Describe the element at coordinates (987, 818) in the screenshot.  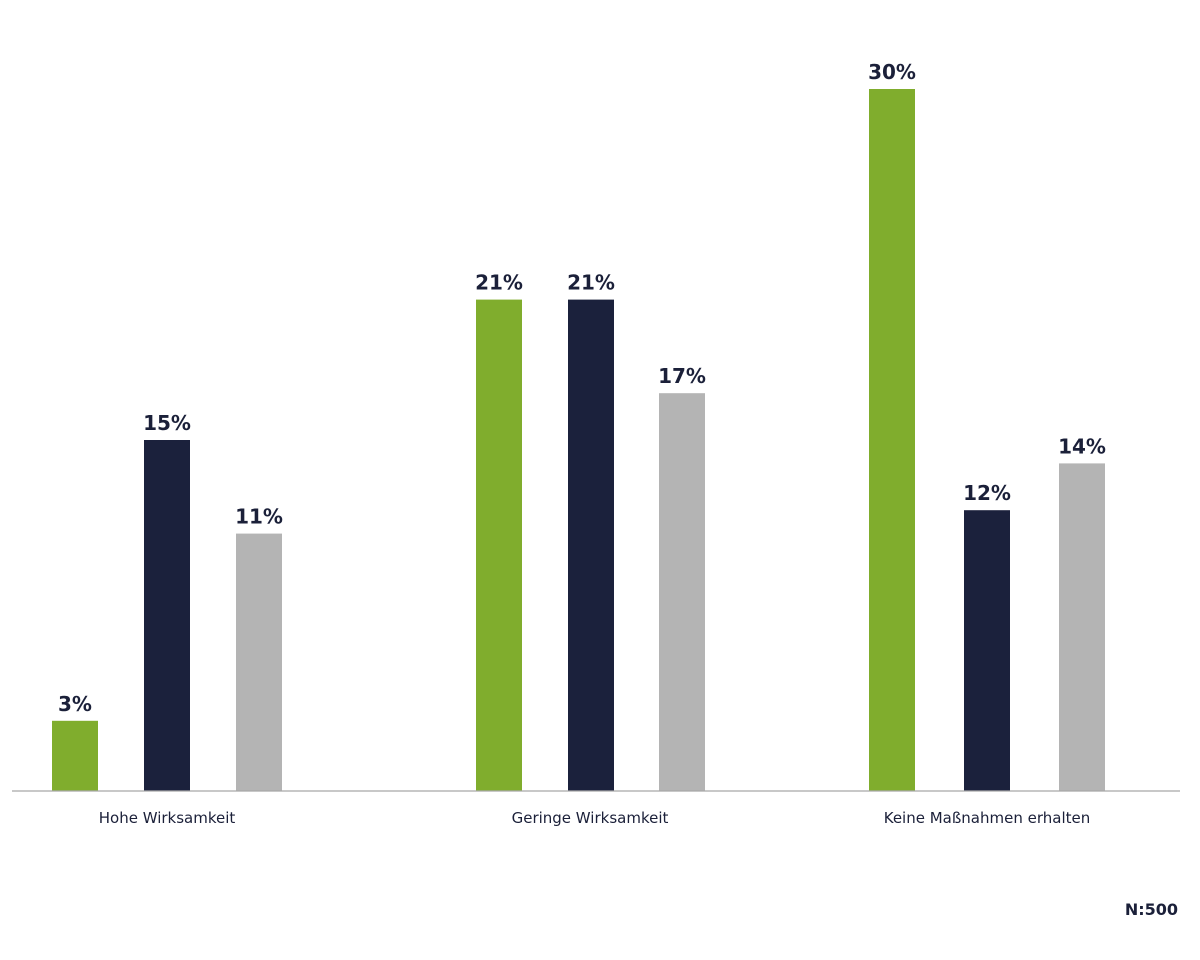
I see `category-label-3: Keine Maßnahmen erhalten` at that location.